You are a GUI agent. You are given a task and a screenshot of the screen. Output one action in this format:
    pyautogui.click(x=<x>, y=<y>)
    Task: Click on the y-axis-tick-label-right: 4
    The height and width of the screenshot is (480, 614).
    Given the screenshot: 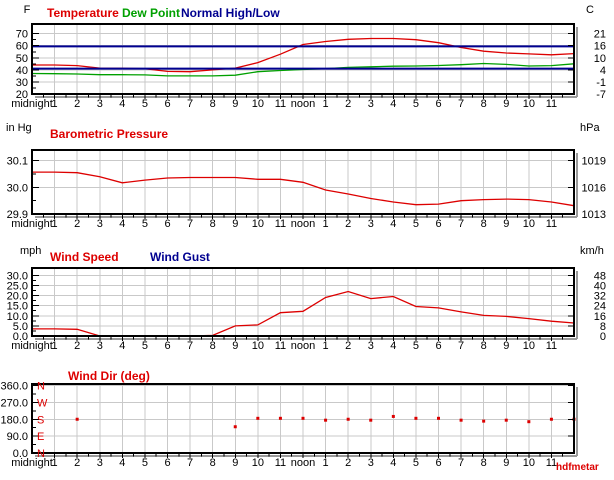 What is the action you would take?
    pyautogui.click(x=603, y=71)
    